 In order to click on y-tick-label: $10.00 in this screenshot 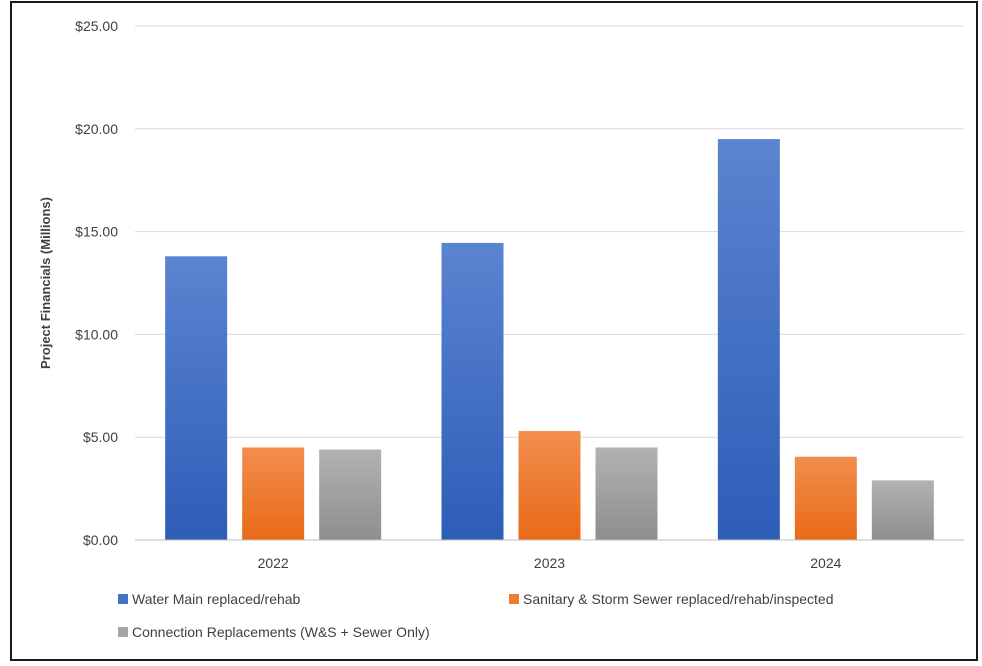, I will do `click(96, 334)`.